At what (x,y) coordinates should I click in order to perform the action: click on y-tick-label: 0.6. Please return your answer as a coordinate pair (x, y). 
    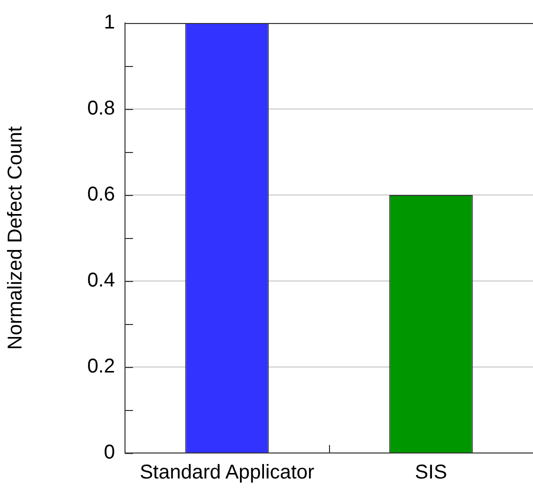
    Looking at the image, I should click on (101, 195).